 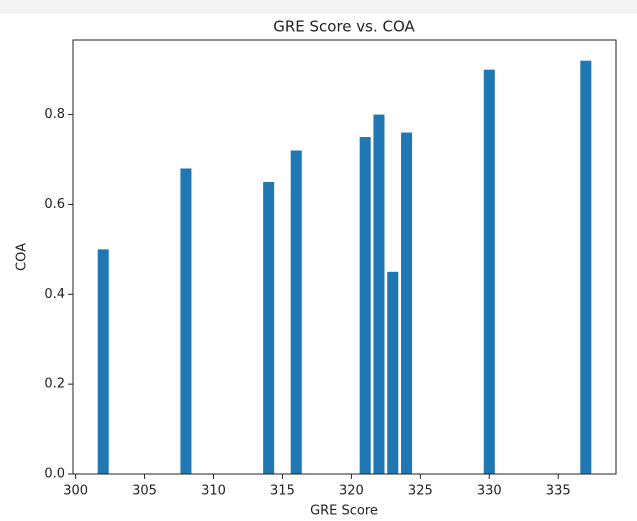 I want to click on x-axis-label: GRE Score, so click(x=344, y=511).